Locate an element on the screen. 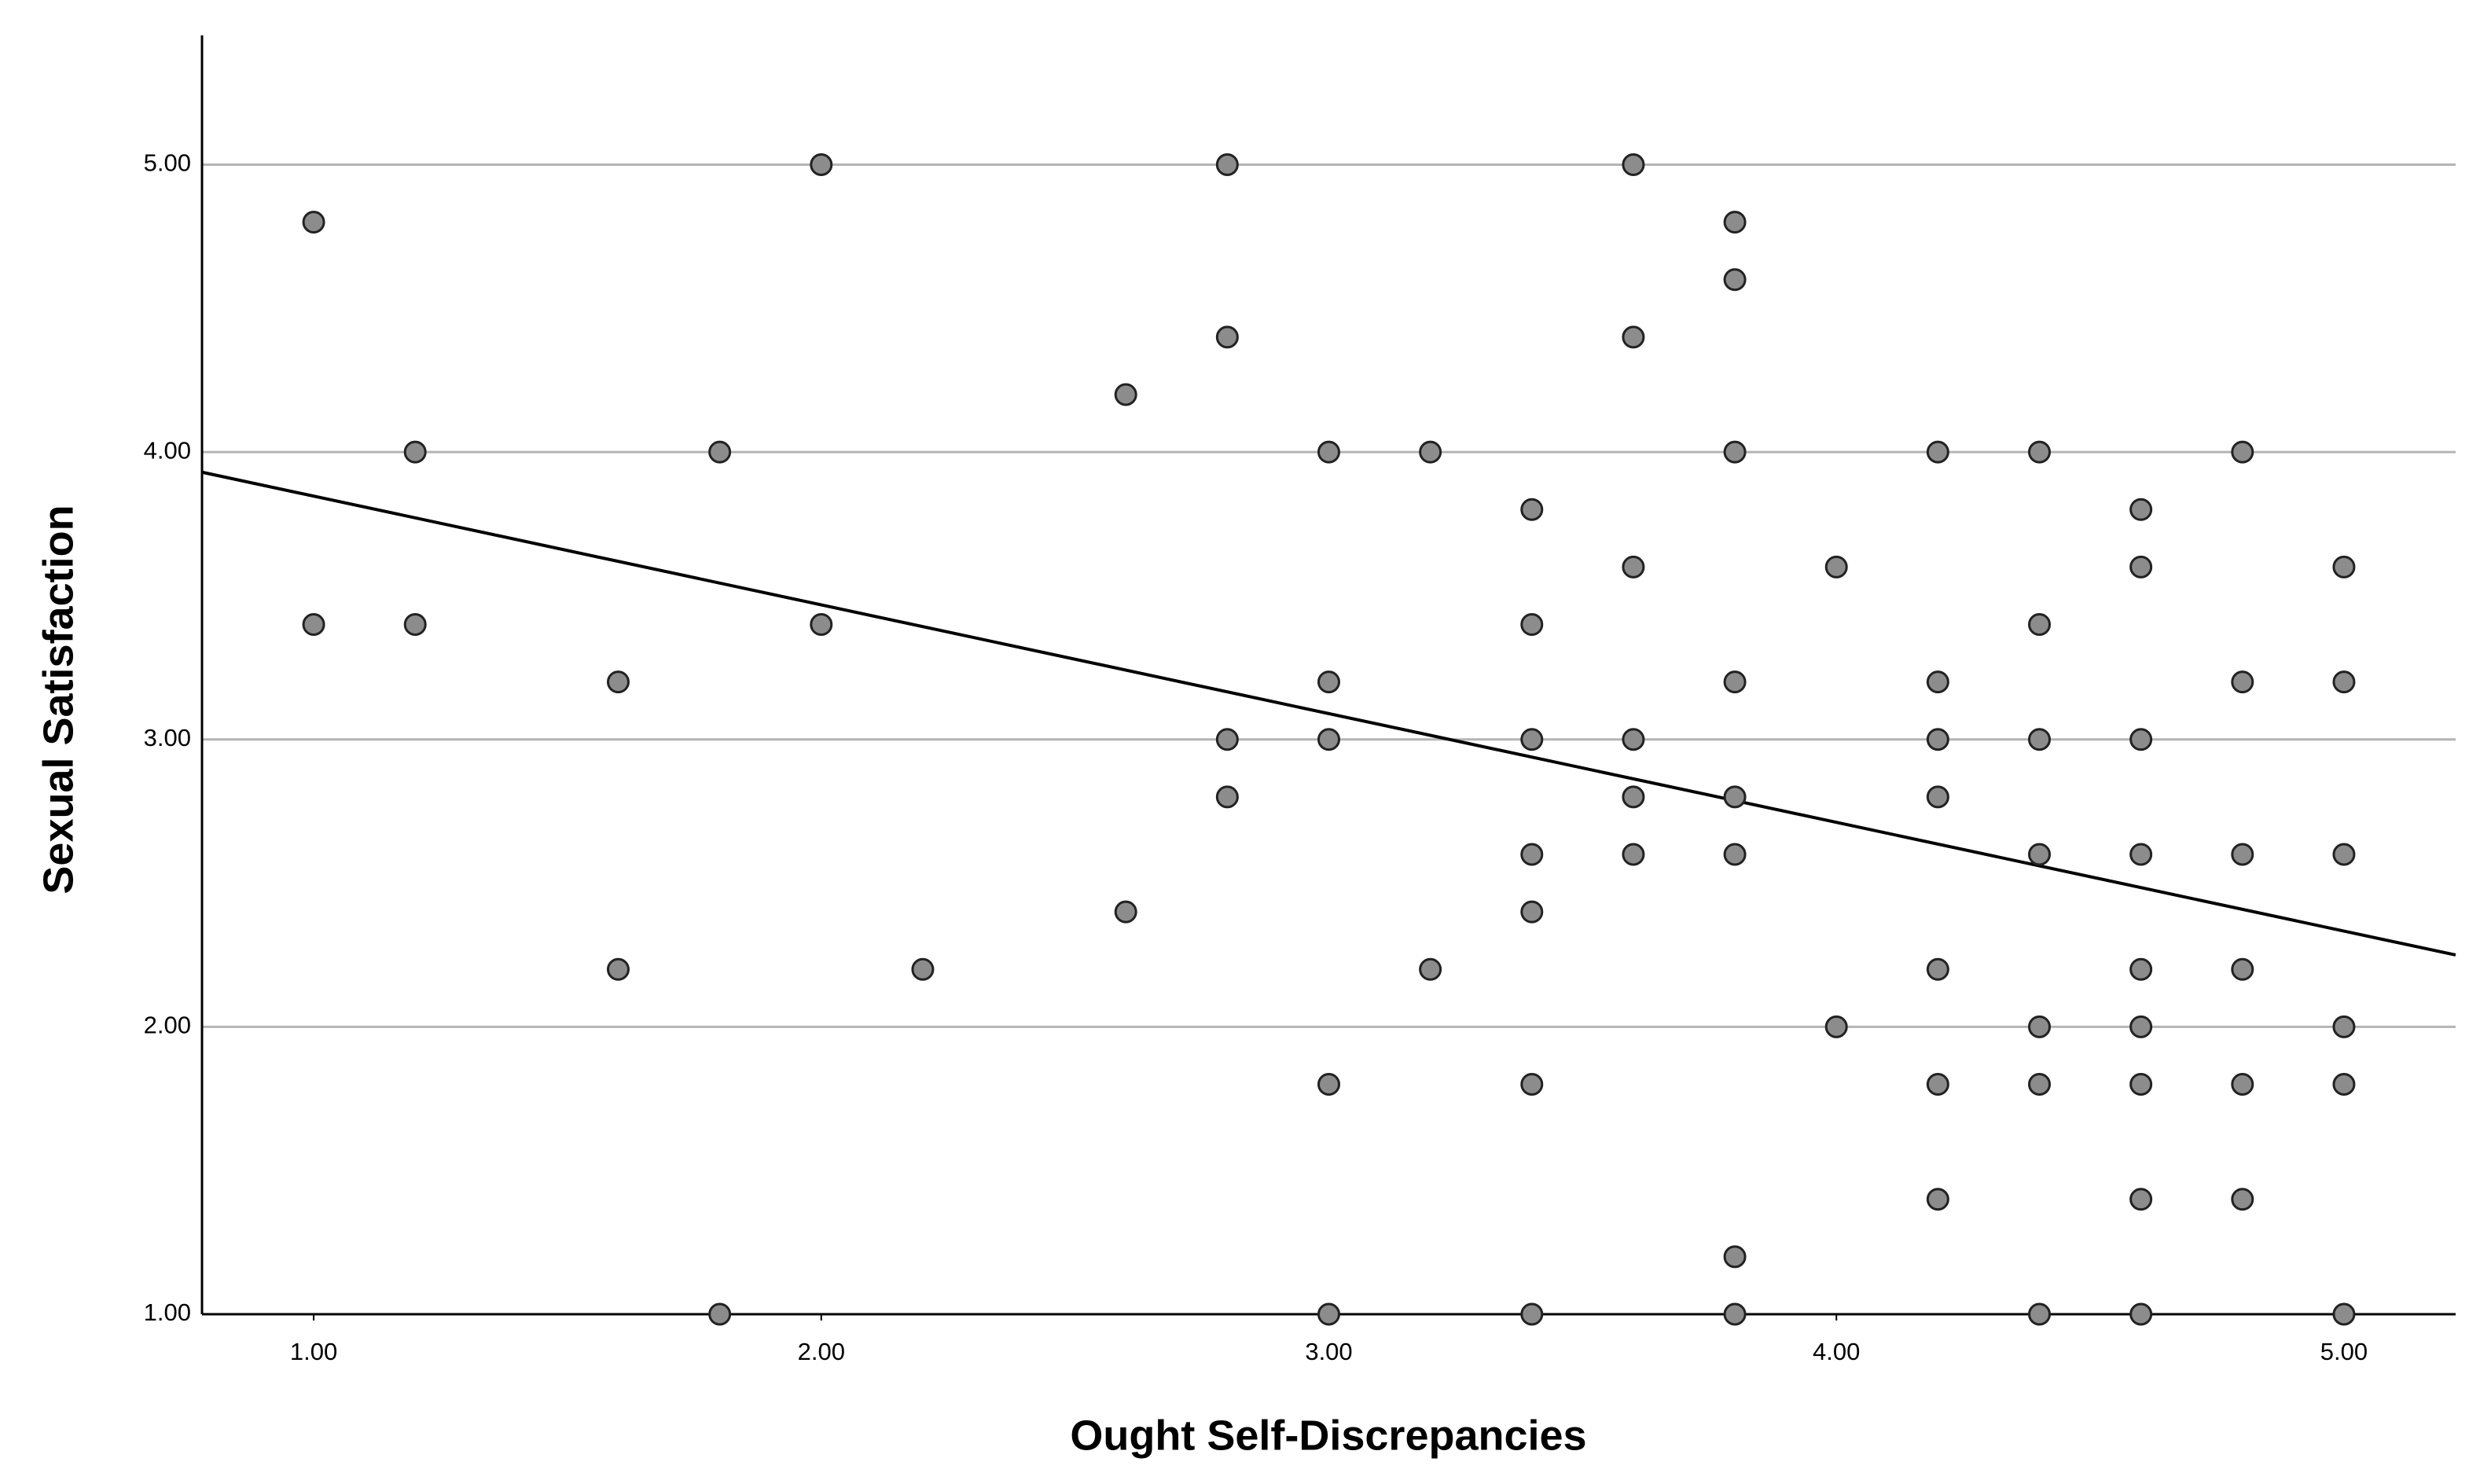  x-tick-label: 4.00 is located at coordinates (1836, 1351).